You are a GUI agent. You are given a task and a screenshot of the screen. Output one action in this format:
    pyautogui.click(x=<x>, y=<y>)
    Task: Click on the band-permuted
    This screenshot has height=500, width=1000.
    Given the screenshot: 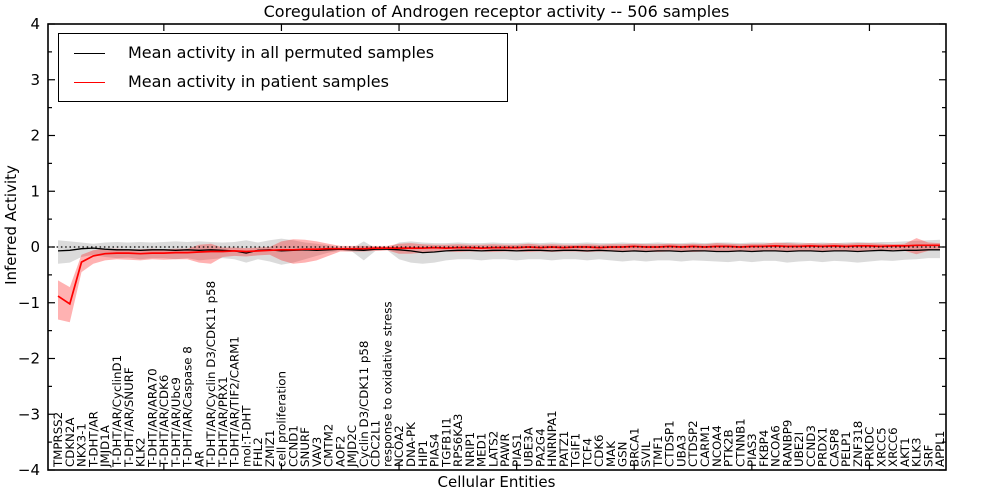 What is the action you would take?
    pyautogui.click(x=499, y=251)
    